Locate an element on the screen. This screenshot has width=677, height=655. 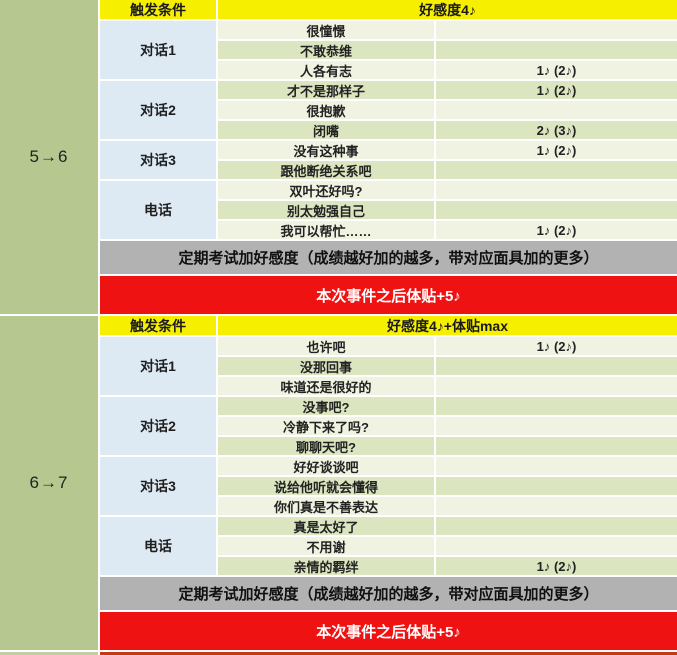
dialog-options: 才不是那样子 1♪ (2♪) 很抱歉闭嘴 2♪ (3♪) is located at coordinates (447, 110).